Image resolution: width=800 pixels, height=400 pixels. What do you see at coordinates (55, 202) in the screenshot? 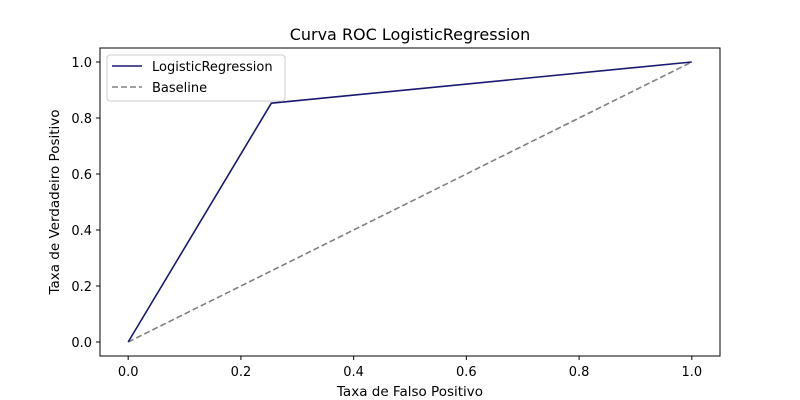
I see `y-axis-label: Taxa de Verdadeiro Positivo` at bounding box center [55, 202].